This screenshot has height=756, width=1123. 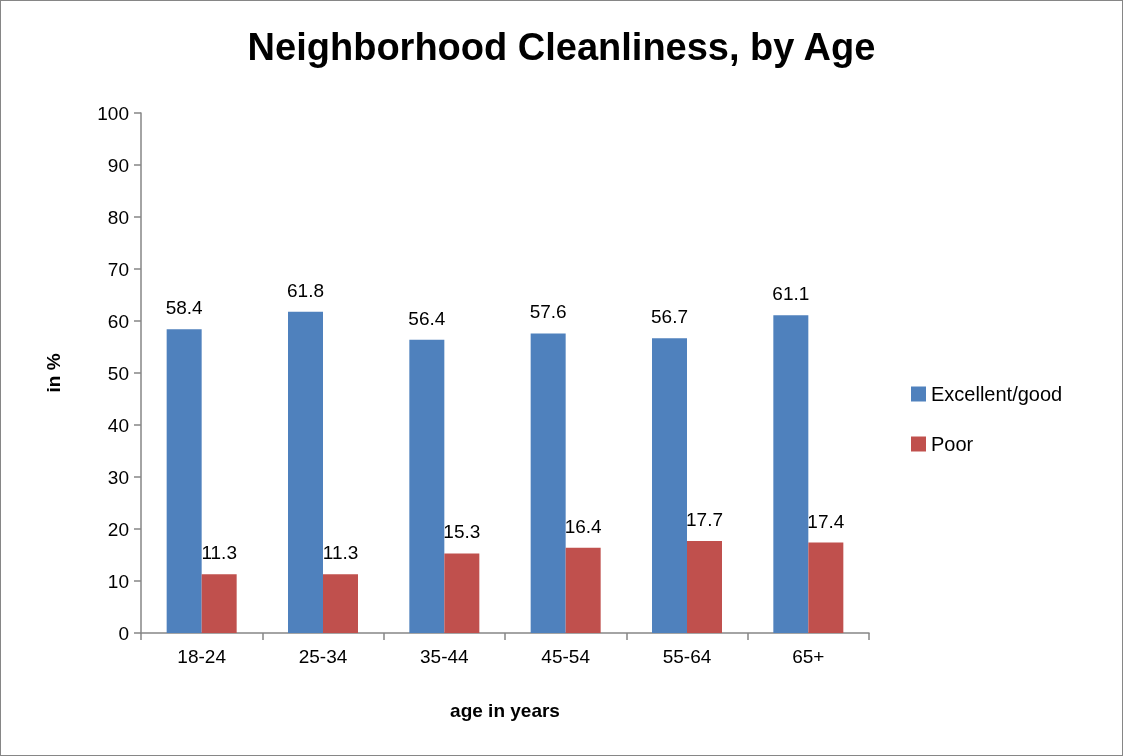 I want to click on y-tick-label: 20, so click(x=118, y=529).